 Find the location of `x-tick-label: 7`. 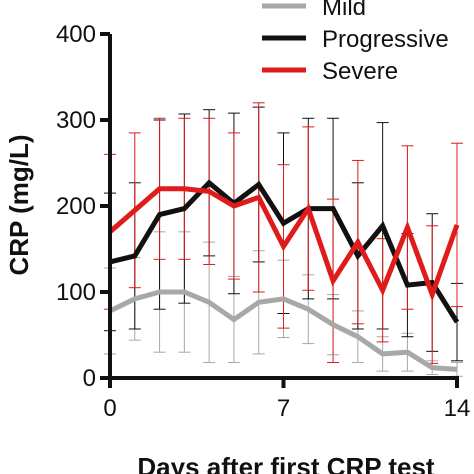

x-tick-label: 7 is located at coordinates (283, 408).